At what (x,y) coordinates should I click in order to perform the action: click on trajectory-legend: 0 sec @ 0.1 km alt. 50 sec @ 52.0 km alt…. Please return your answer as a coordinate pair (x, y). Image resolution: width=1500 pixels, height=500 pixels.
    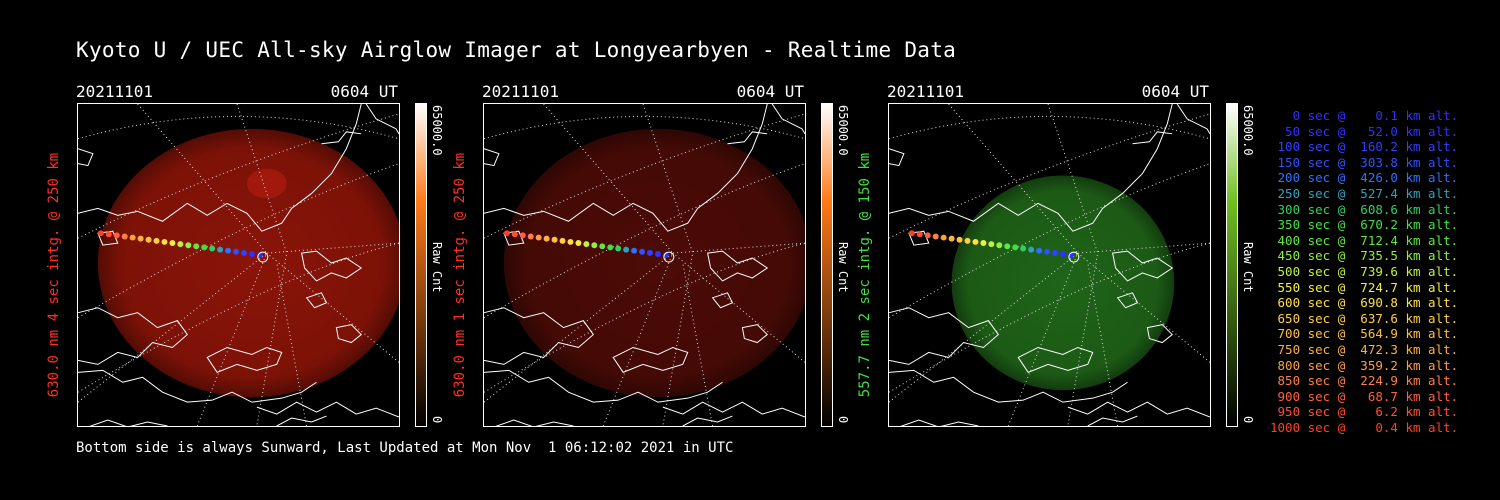
    Looking at the image, I should click on (1364, 271).